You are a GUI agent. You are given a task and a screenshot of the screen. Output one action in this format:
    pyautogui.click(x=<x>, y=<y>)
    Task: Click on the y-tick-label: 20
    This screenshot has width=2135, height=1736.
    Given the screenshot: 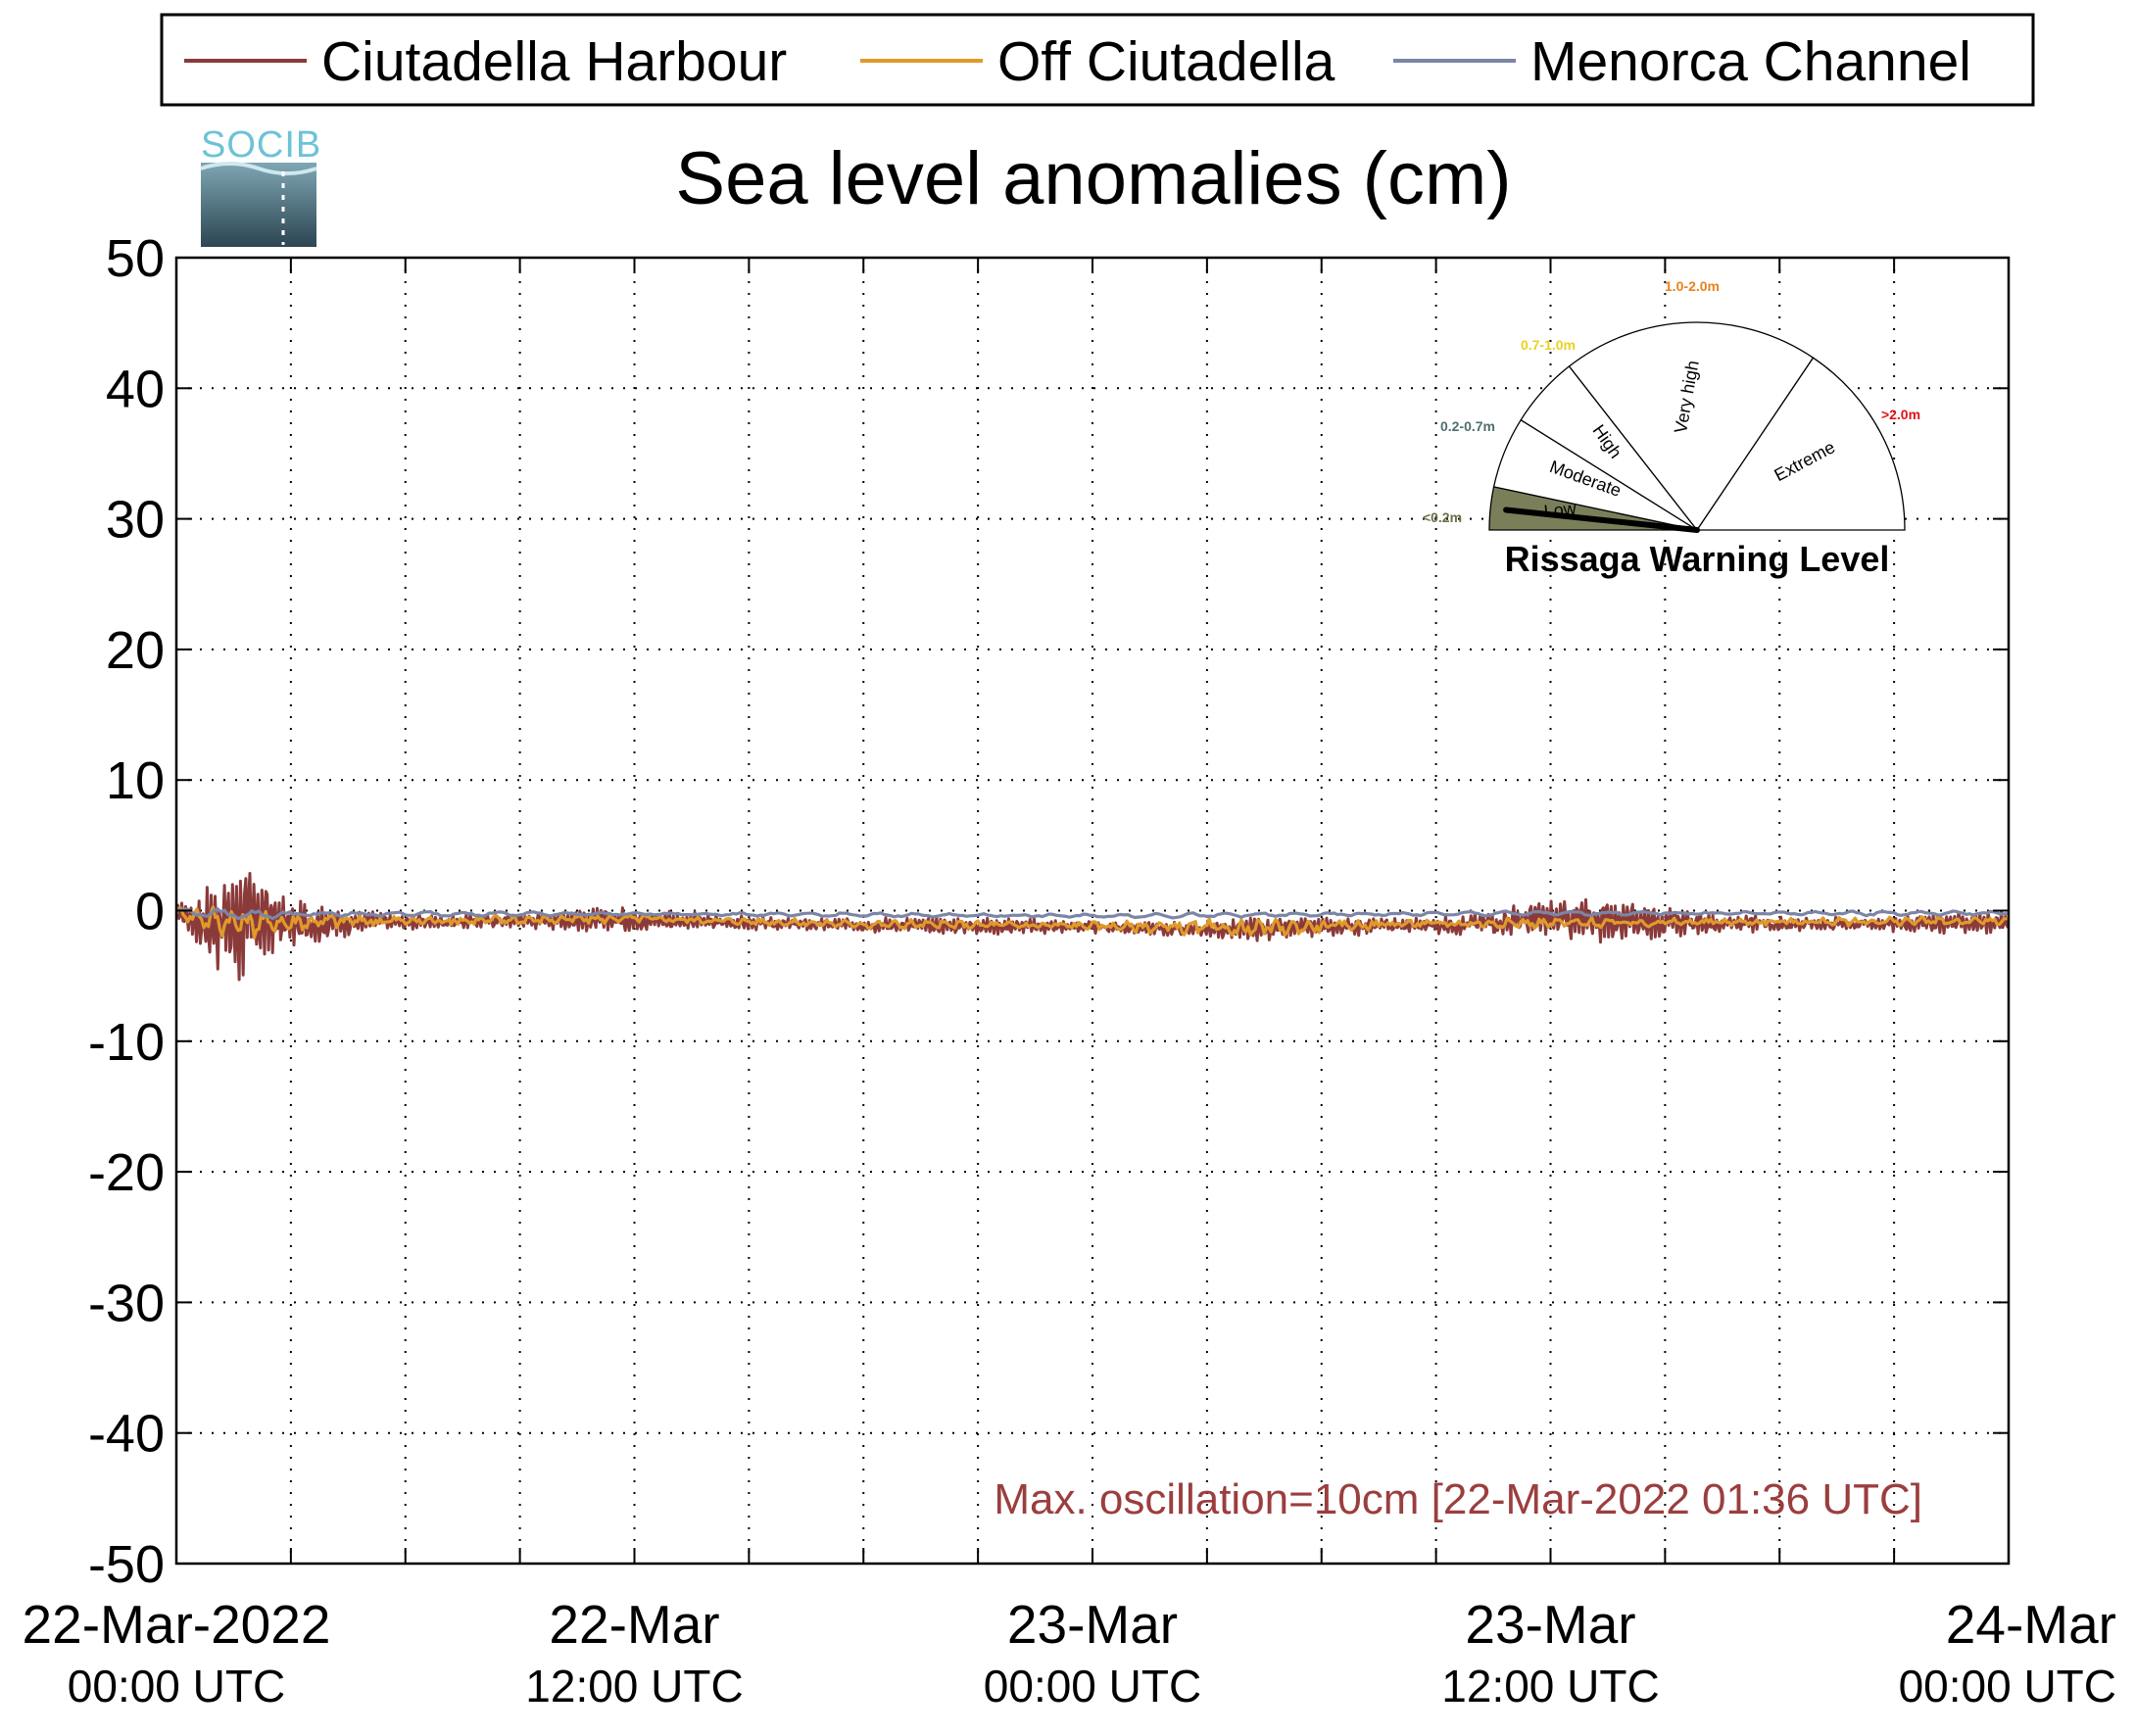 What is the action you would take?
    pyautogui.click(x=135, y=650)
    